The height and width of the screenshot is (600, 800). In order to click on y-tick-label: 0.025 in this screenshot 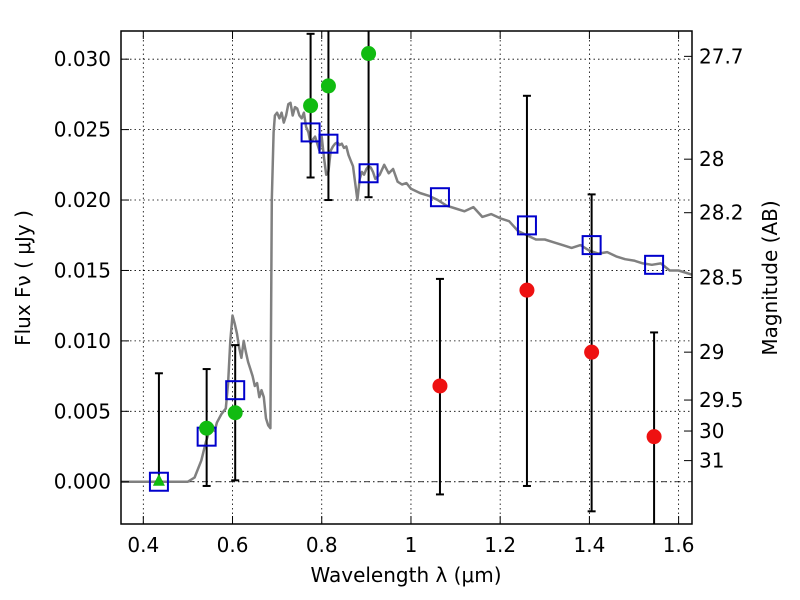, I will do `click(82, 130)`.